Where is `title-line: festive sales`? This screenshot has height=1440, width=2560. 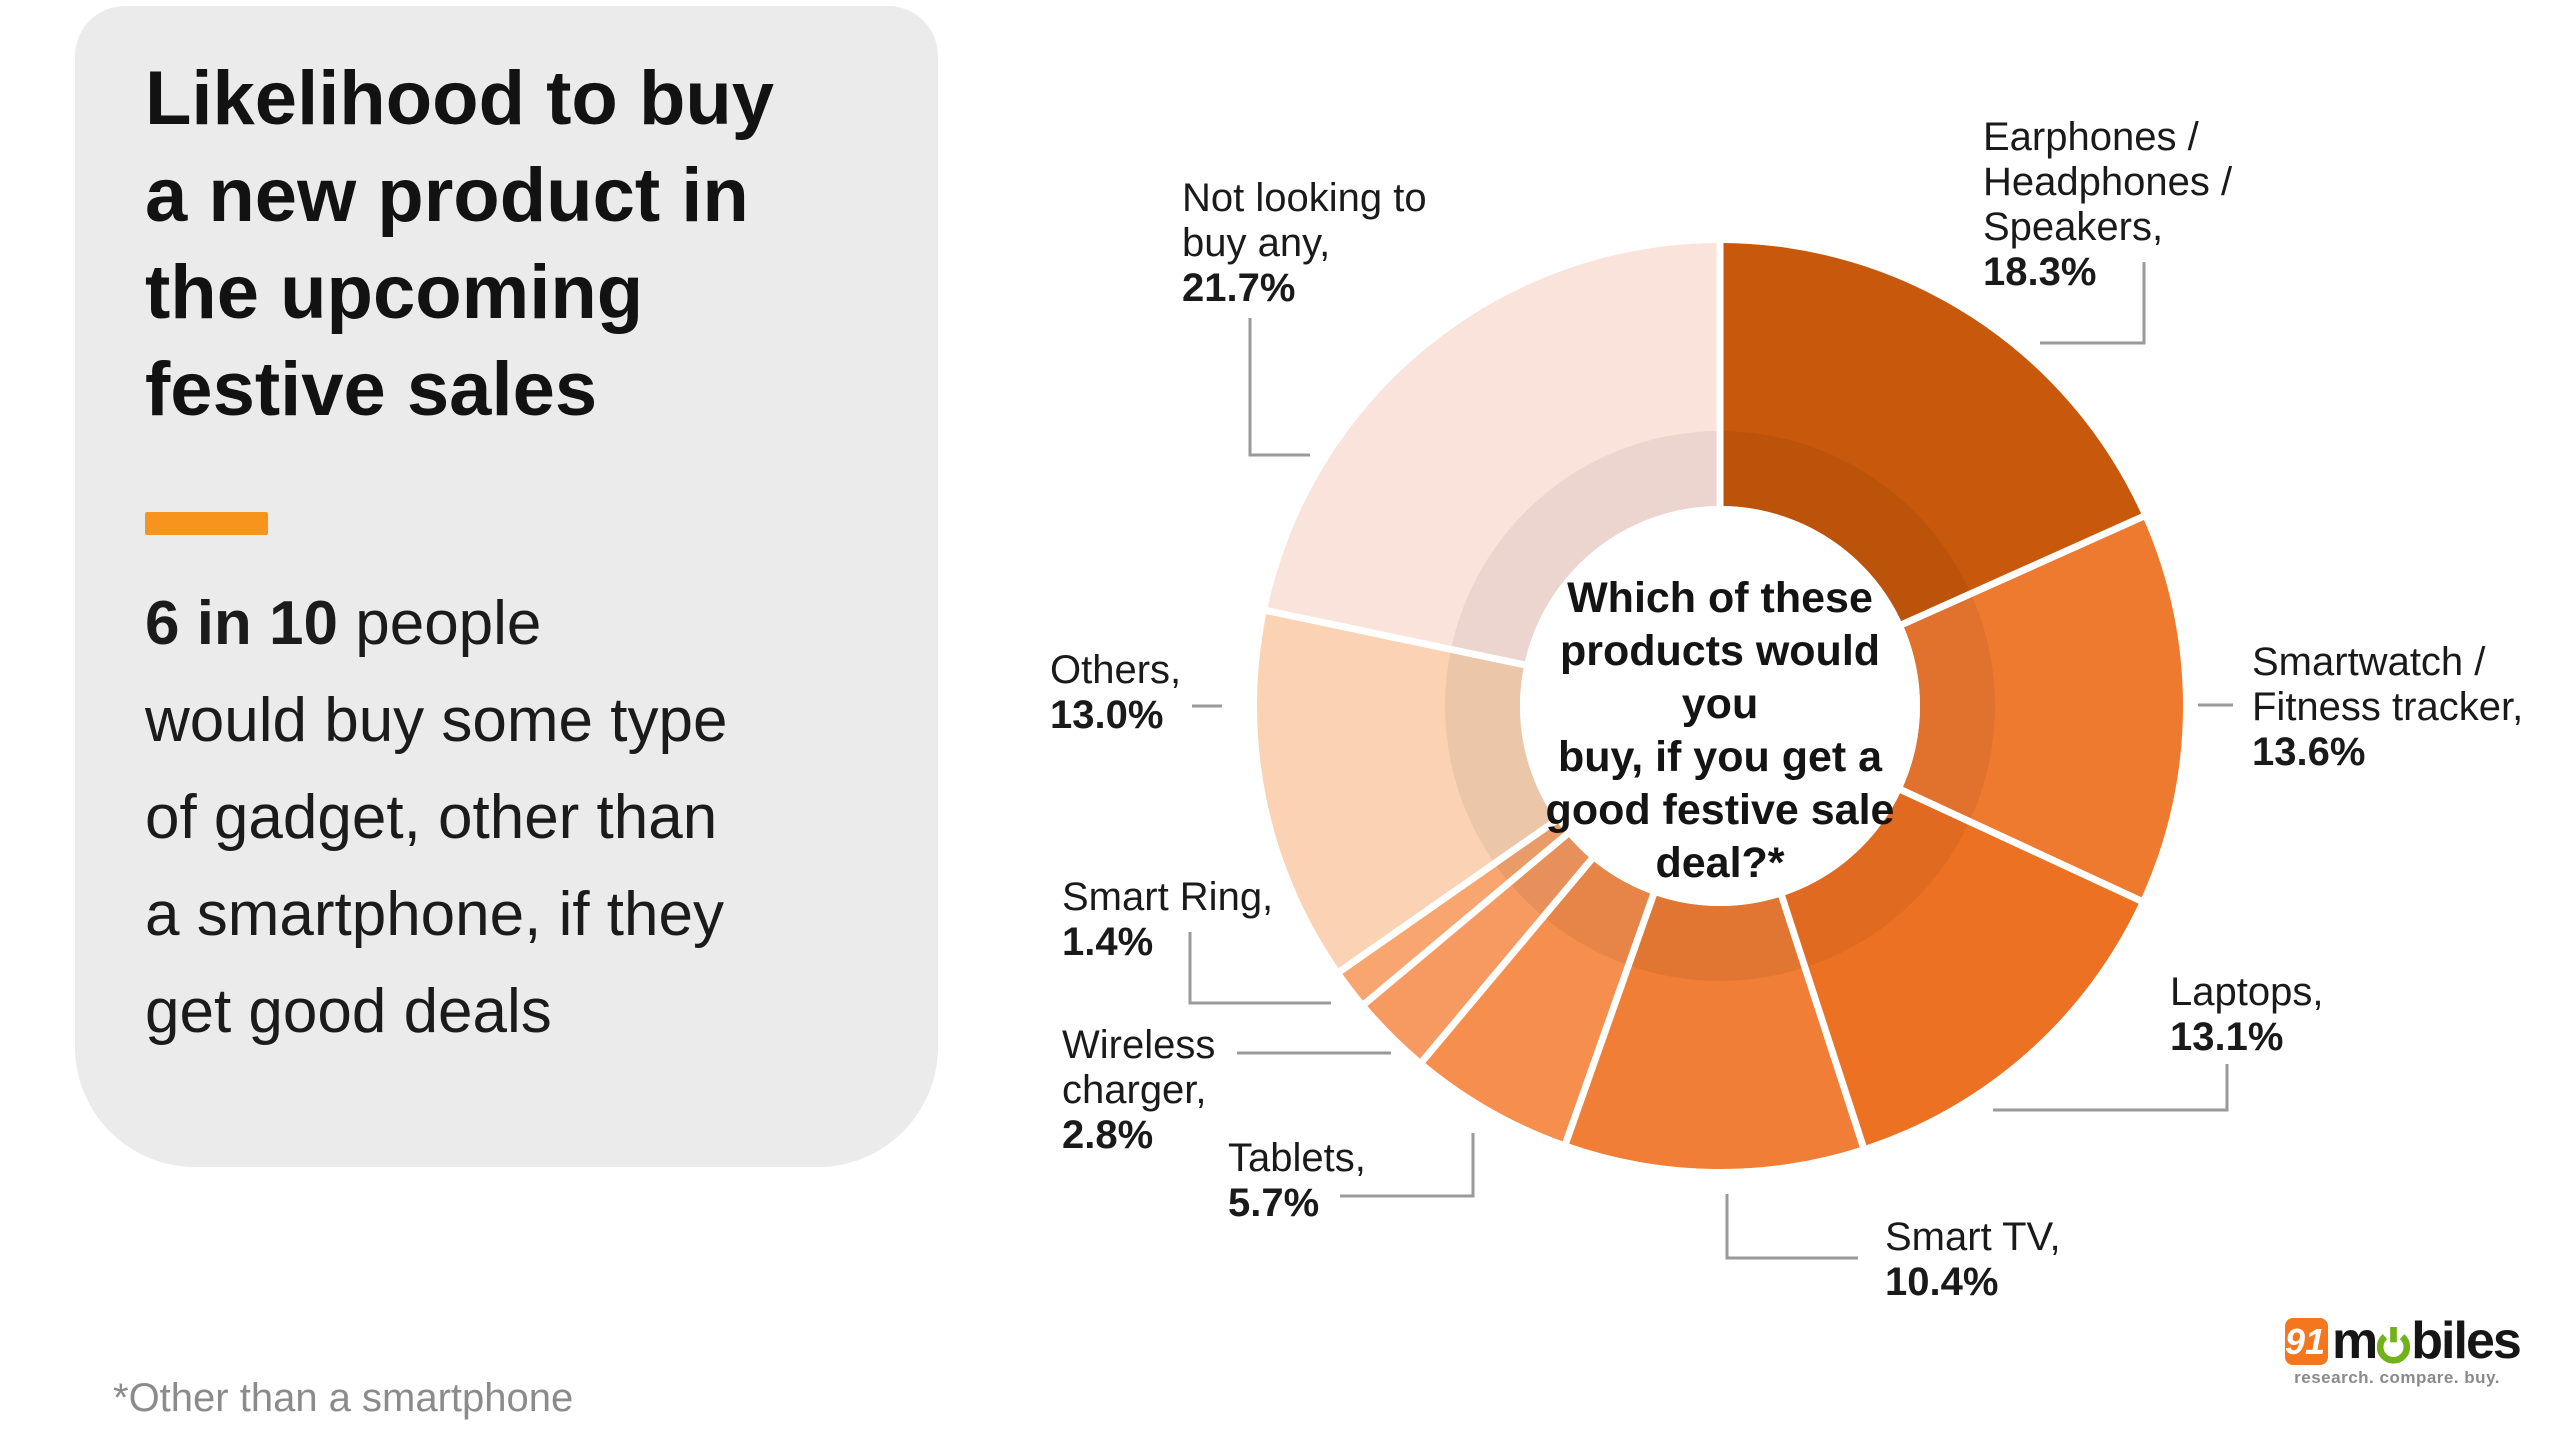
title-line: festive sales is located at coordinates (371, 389).